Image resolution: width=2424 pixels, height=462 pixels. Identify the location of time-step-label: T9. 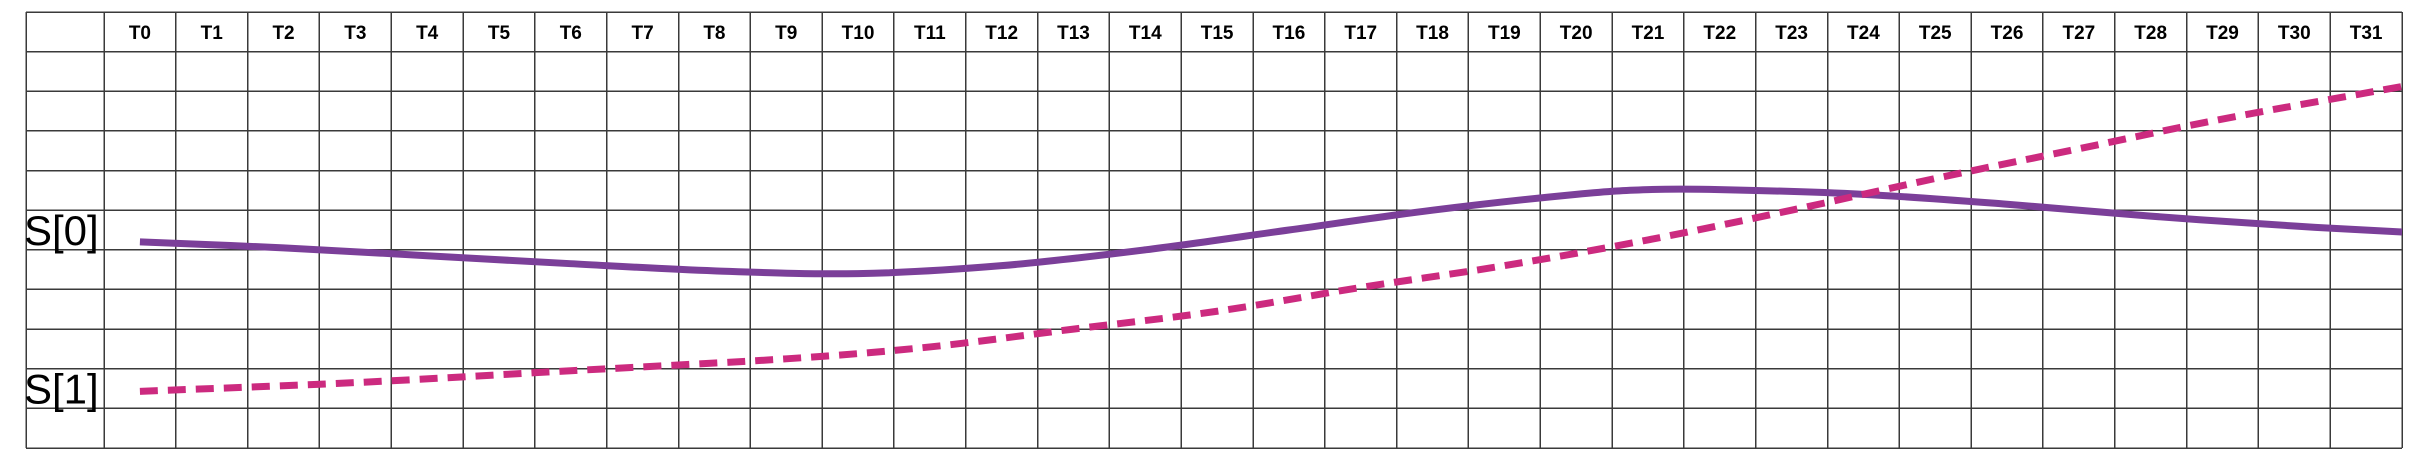
(786, 33).